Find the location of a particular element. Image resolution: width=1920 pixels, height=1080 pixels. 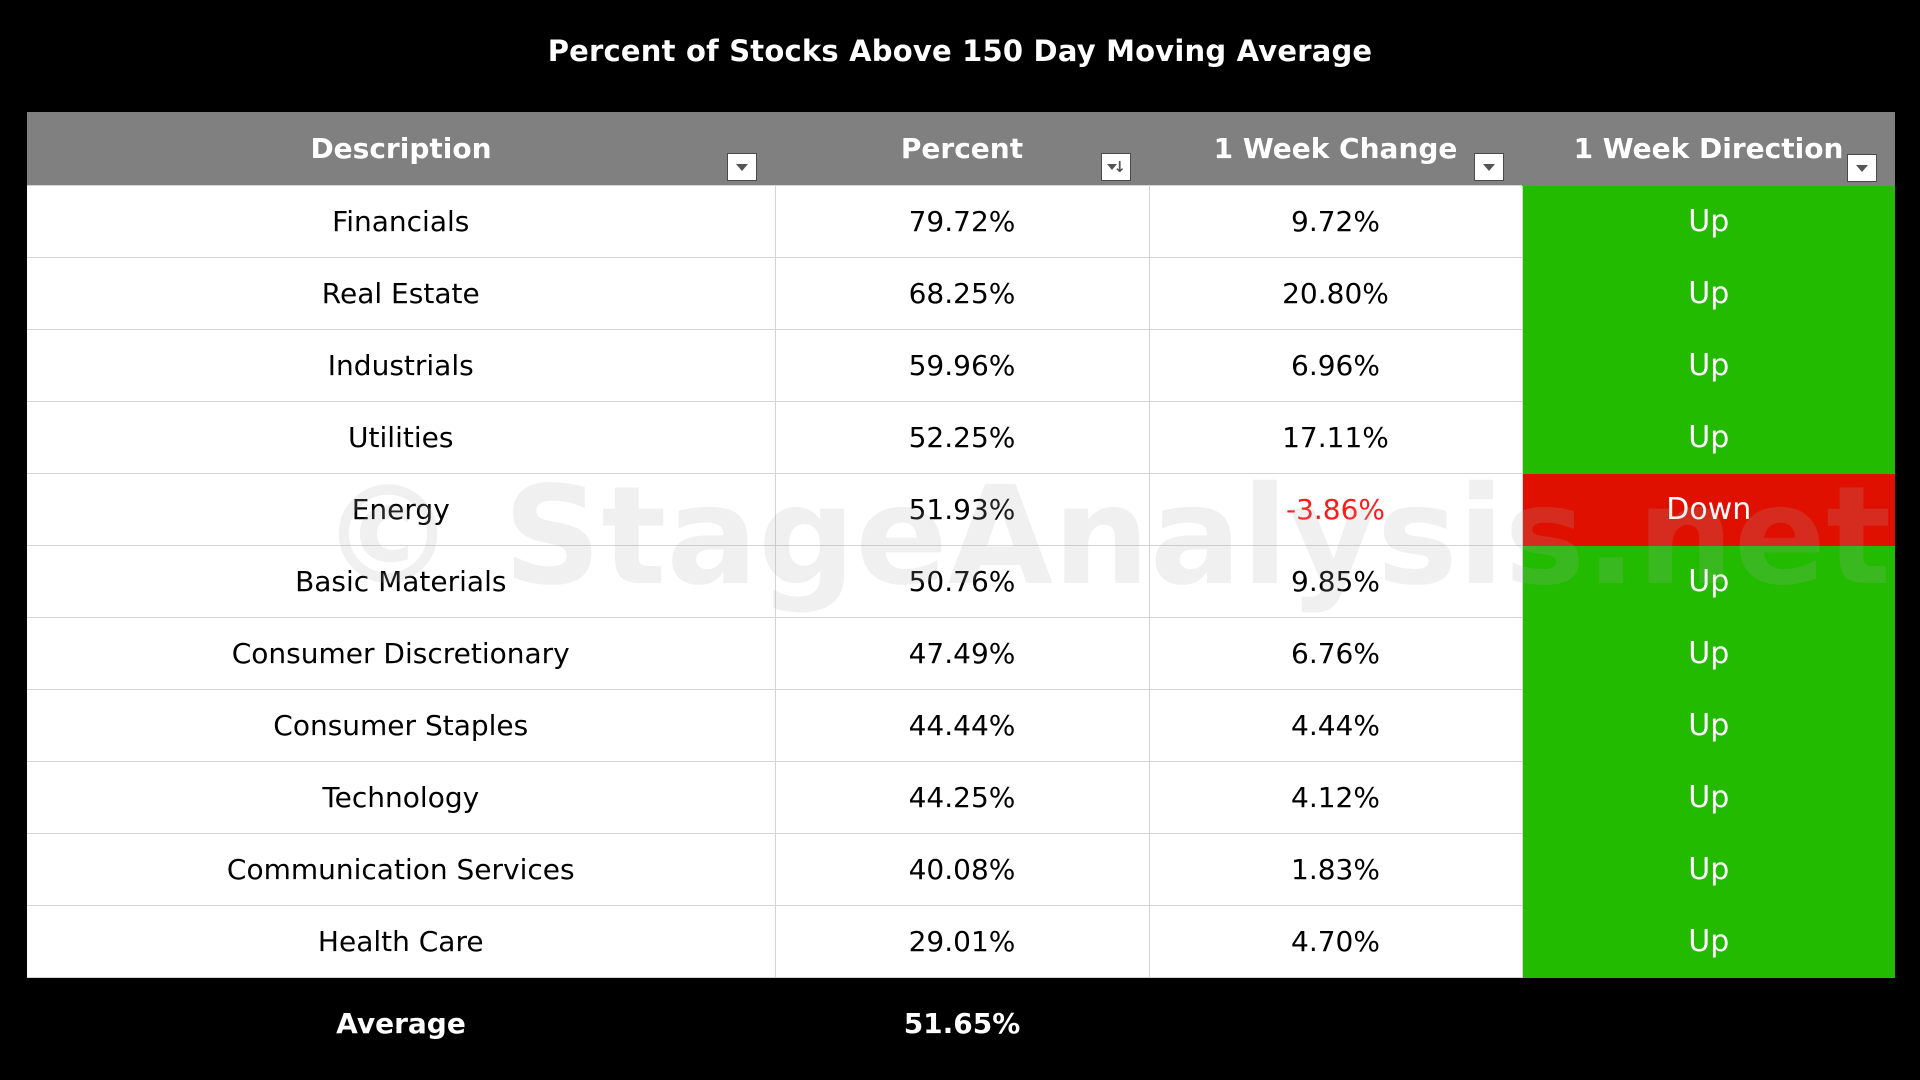

cell-description: Utilities is located at coordinates (401, 437).